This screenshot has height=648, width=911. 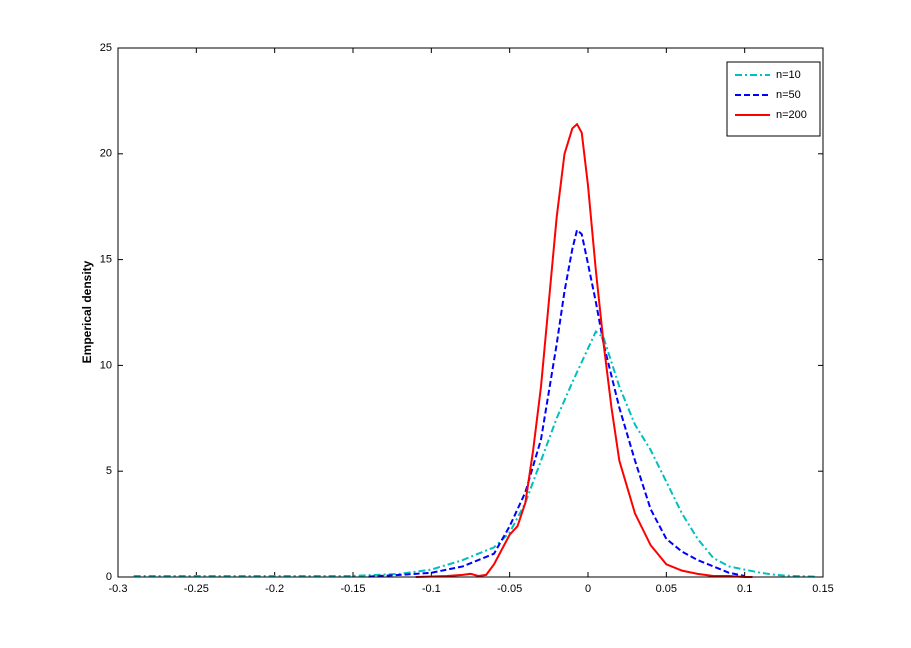 I want to click on legend-label: n=200, so click(x=791, y=115).